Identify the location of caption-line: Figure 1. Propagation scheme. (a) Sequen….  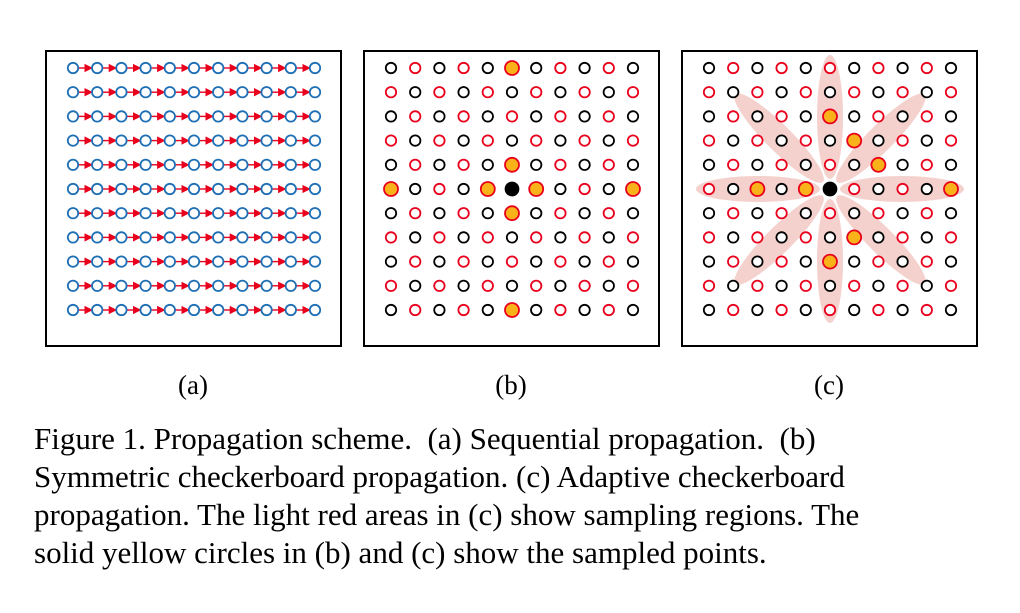
(425, 438).